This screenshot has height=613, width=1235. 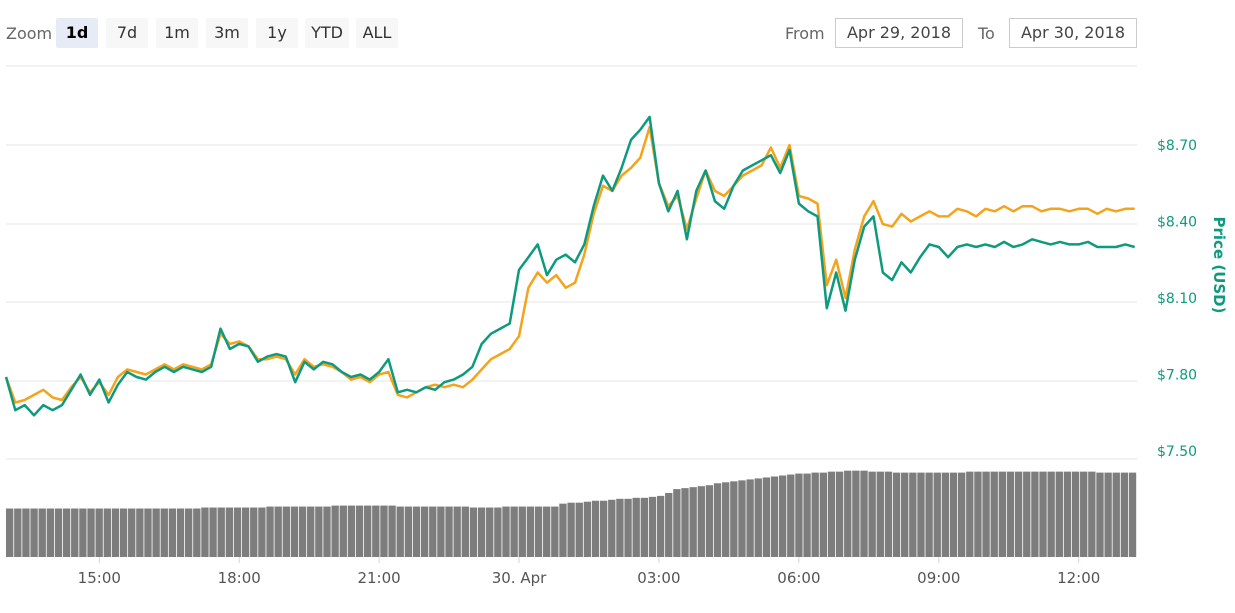 What do you see at coordinates (805, 33) in the screenshot?
I see `from-label: From` at bounding box center [805, 33].